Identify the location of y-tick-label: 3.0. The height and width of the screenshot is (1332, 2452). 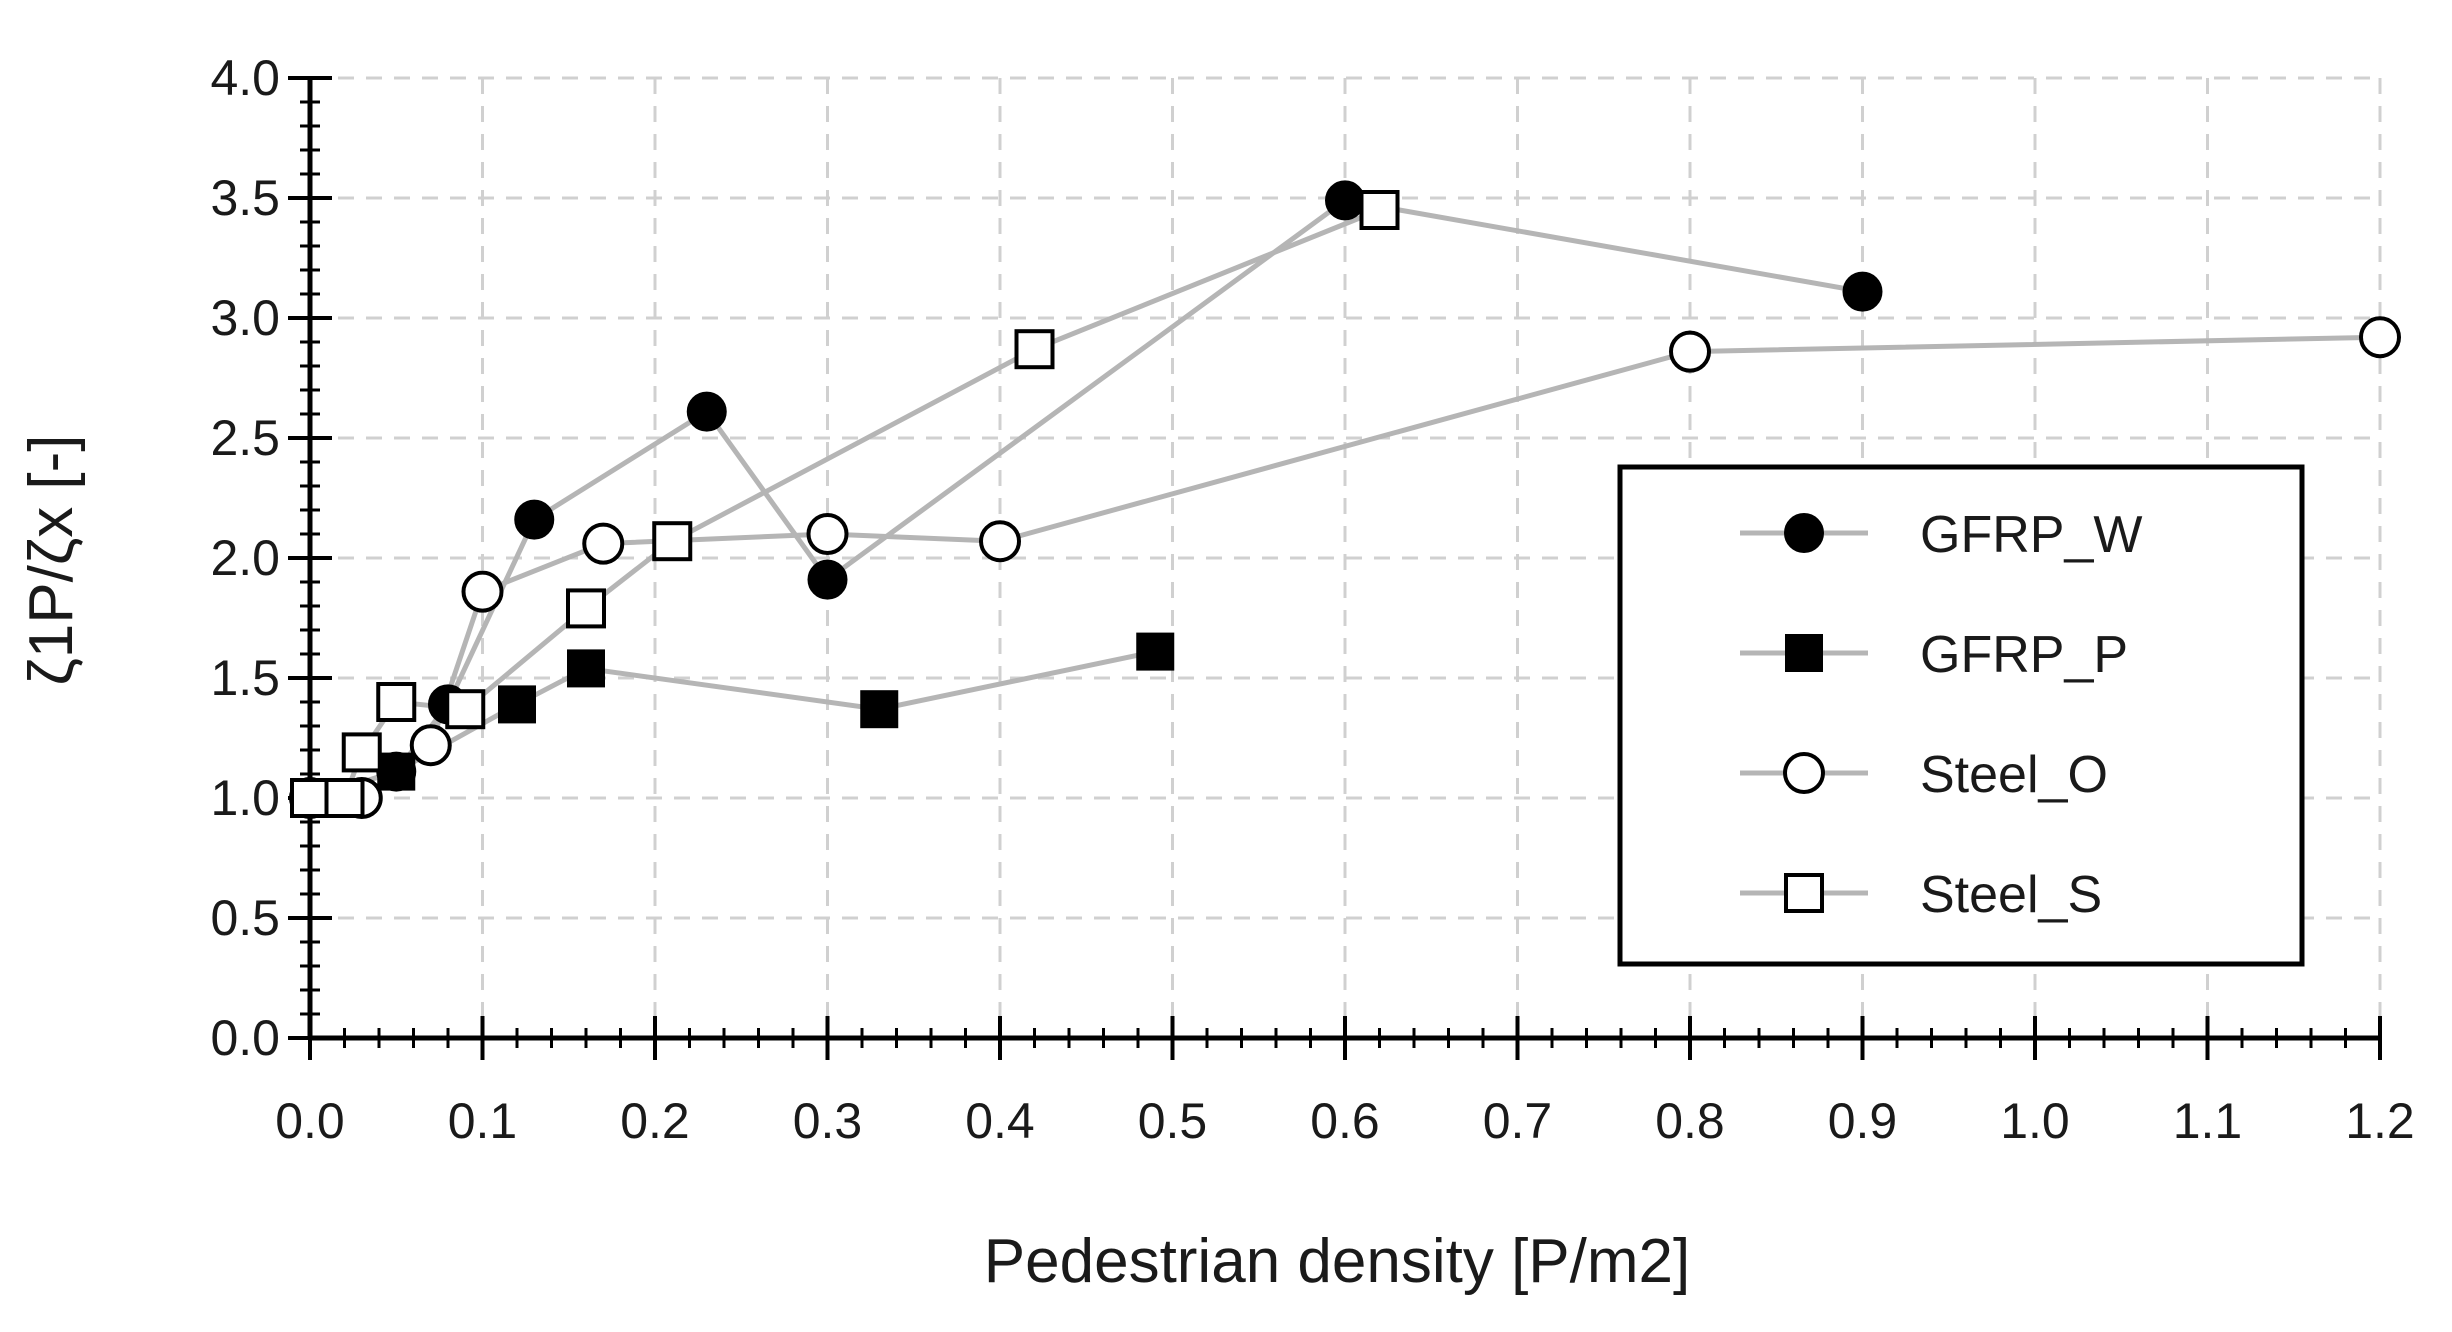
(245, 318).